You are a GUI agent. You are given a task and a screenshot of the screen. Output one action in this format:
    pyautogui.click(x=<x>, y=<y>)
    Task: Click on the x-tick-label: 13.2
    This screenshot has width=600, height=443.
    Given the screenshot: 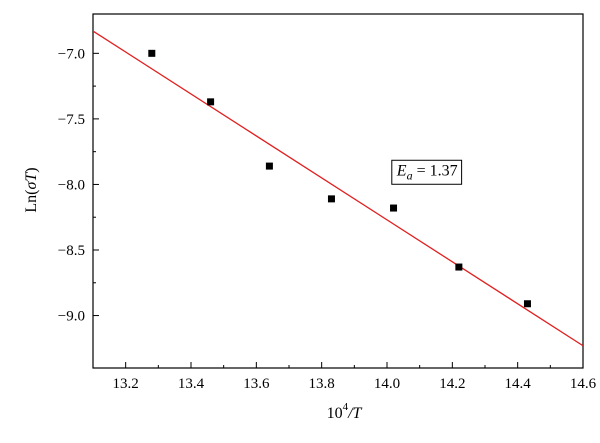 What is the action you would take?
    pyautogui.click(x=126, y=384)
    